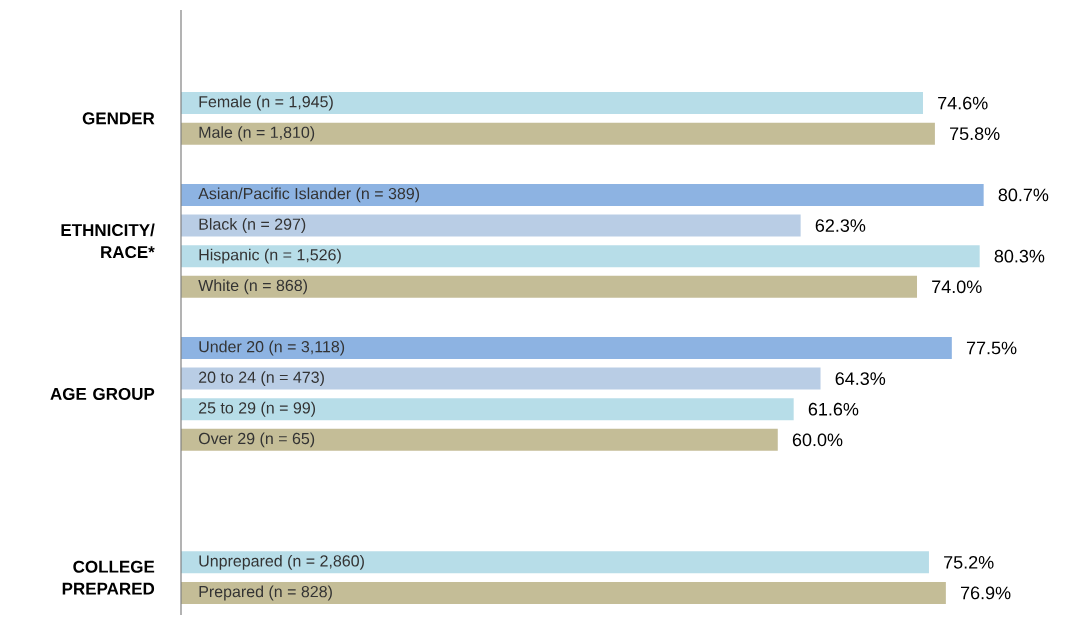 The width and height of the screenshot is (1088, 617). Describe the element at coordinates (969, 562) in the screenshot. I see `data-label: 75.2%` at that location.